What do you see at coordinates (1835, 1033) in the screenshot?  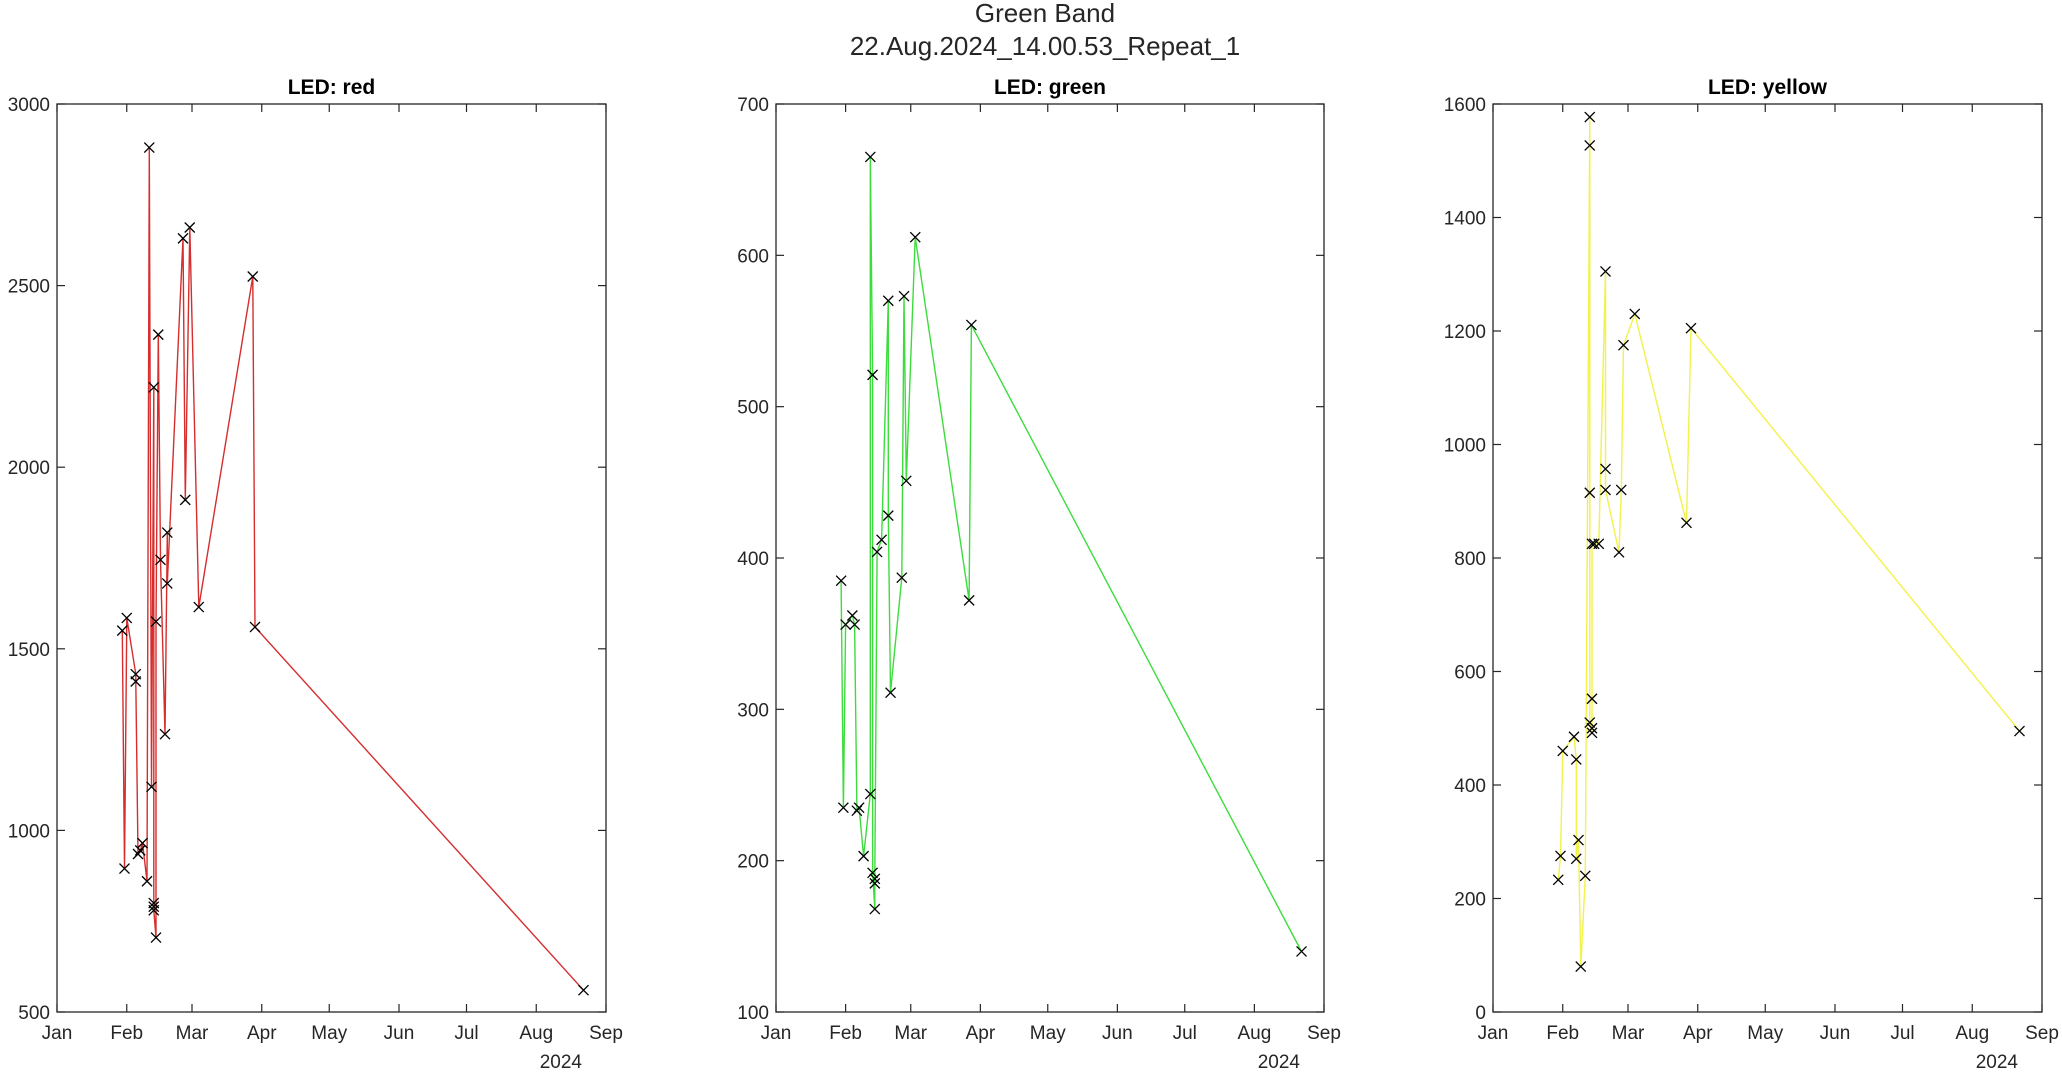 I see `yellow-x-tick-label: Jun` at bounding box center [1835, 1033].